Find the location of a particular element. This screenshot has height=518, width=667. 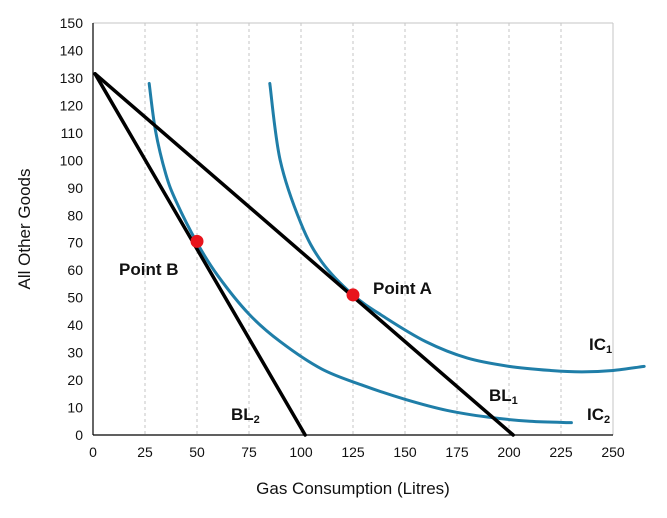

x-axis-title: Gas Consumption (Litres) is located at coordinates (353, 488).